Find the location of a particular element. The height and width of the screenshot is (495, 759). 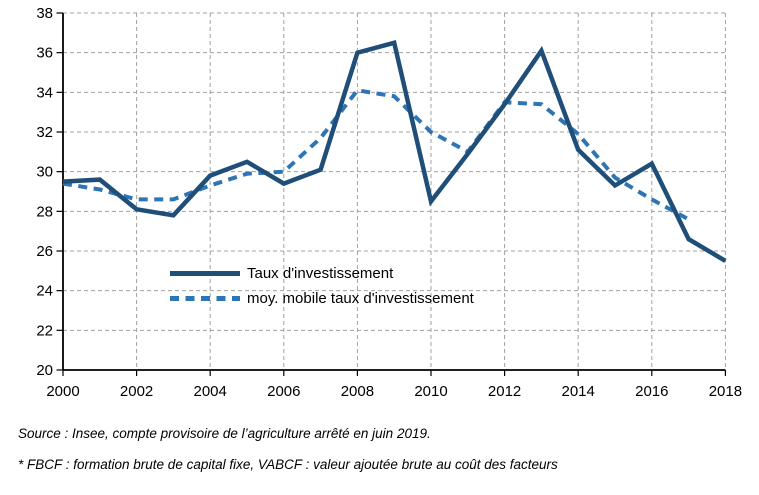

legend-swatch-solid-line-icon is located at coordinates (205, 273).